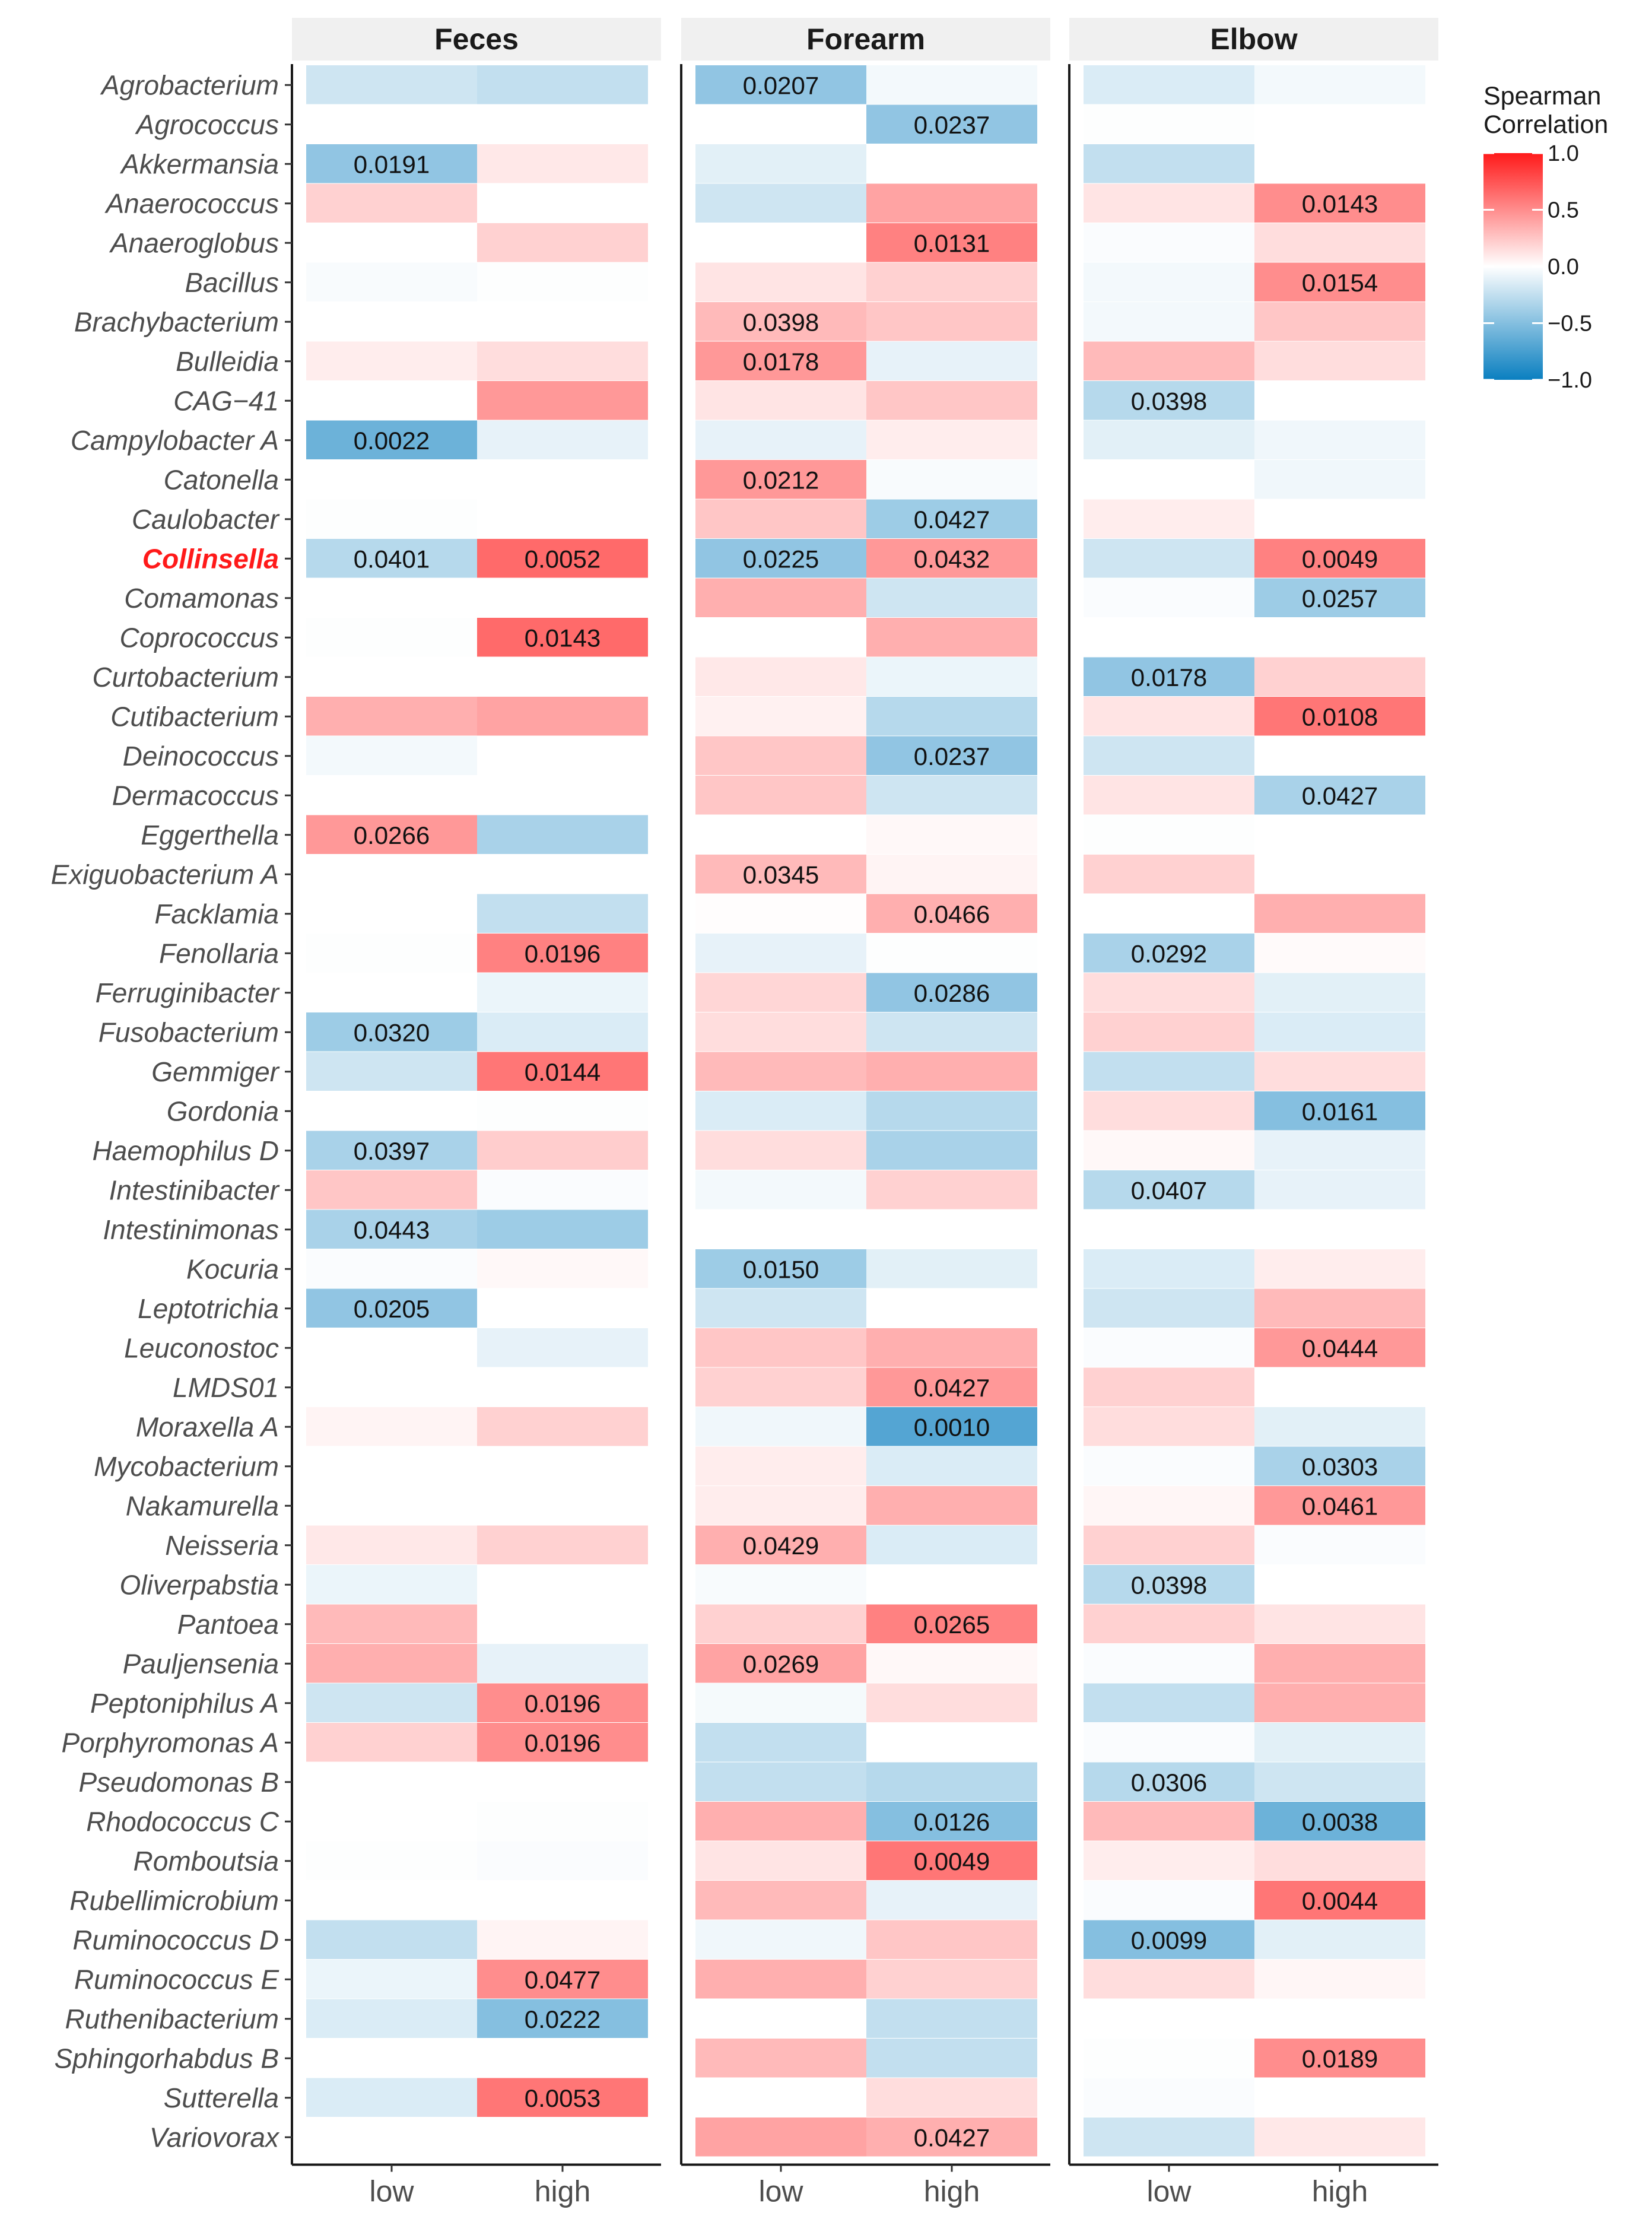  I want to click on genus-label: Romboutsia, so click(206, 1861).